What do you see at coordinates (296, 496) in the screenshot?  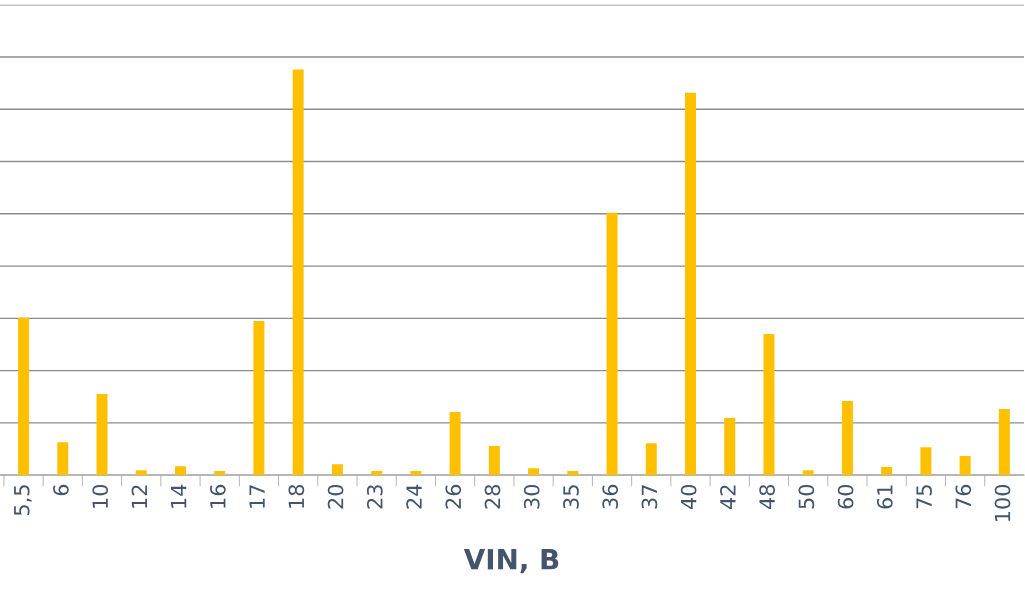 I see `x-tick-label: 18` at bounding box center [296, 496].